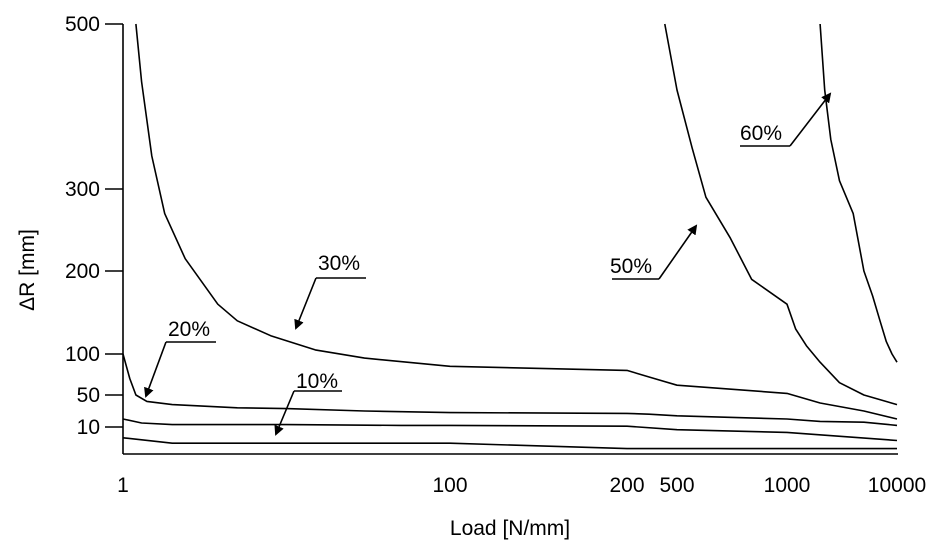  I want to click on x-tick-label: 100, so click(449, 485).